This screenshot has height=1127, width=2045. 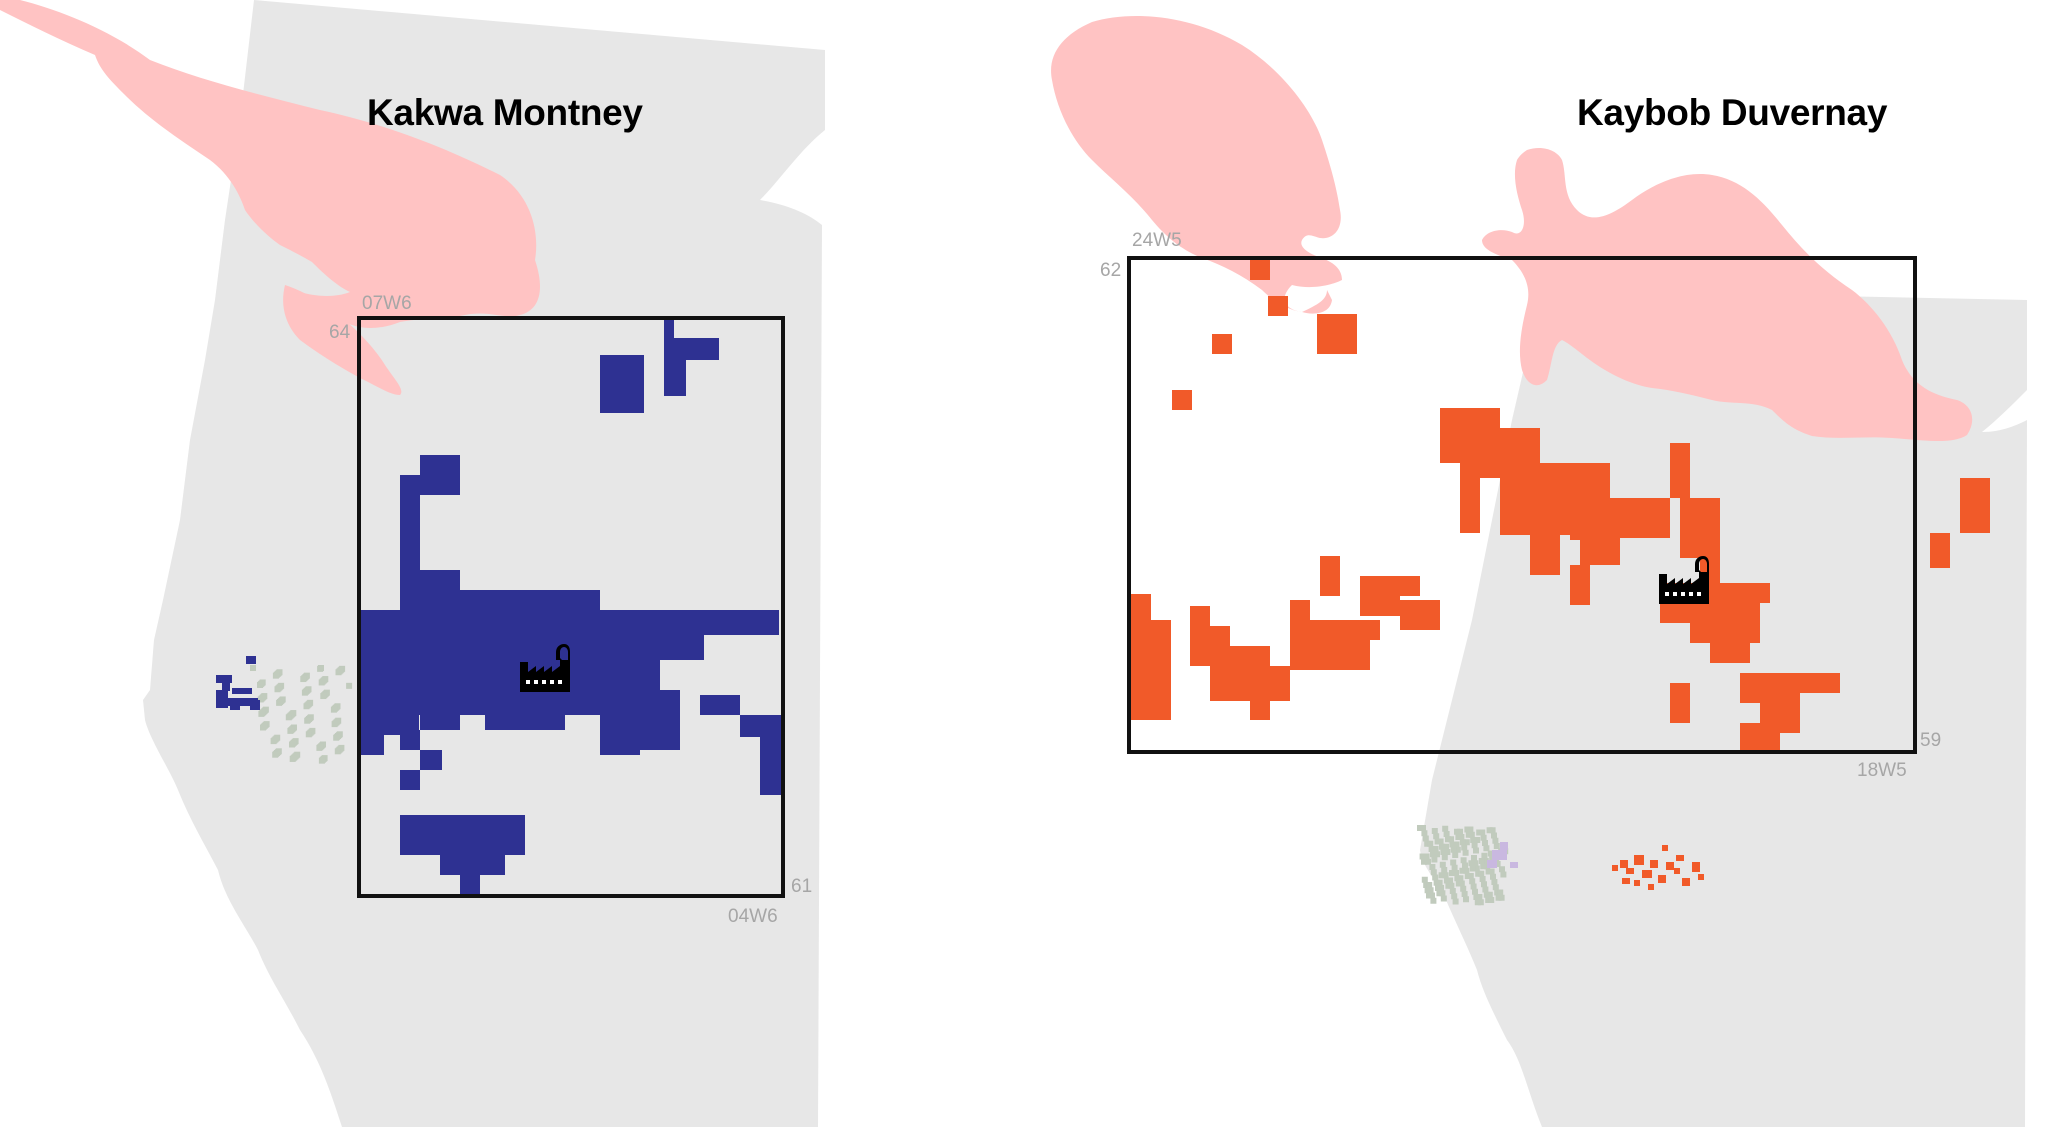 What do you see at coordinates (387, 303) in the screenshot?
I see `frame-top-range-label: 07W6` at bounding box center [387, 303].